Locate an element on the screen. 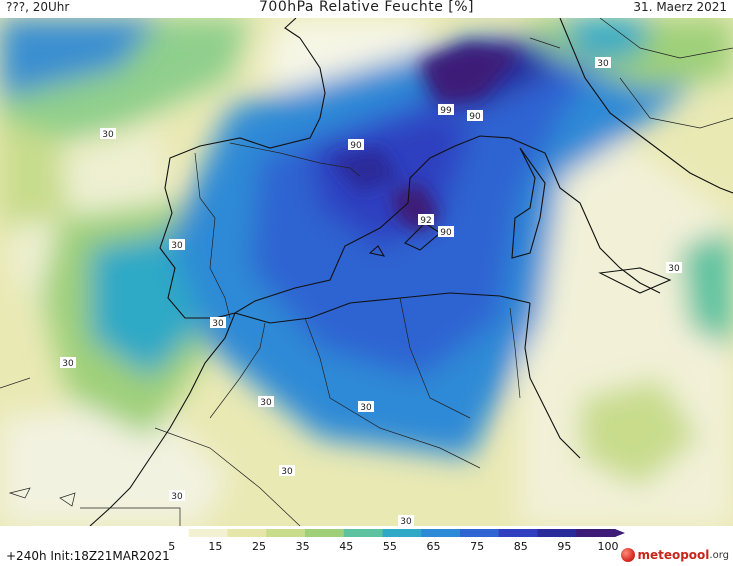 Image resolution: width=733 pixels, height=566 pixels. legend-tick-label: 75 is located at coordinates (477, 546).